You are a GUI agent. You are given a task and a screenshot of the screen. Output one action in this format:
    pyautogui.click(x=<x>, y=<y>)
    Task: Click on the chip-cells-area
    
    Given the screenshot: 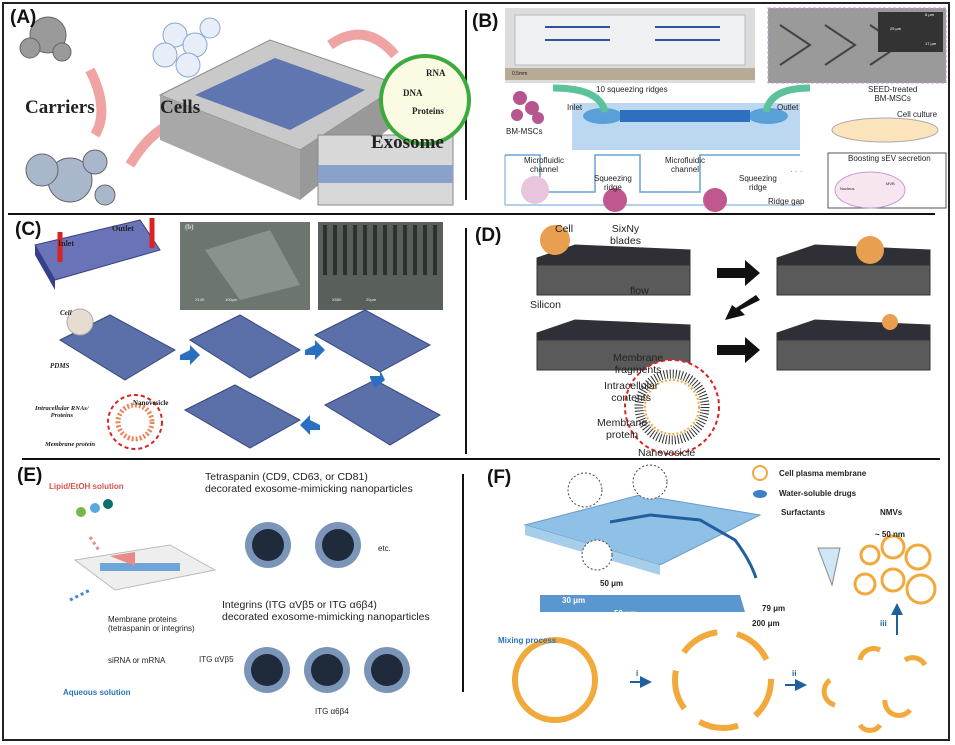 What is the action you would take?
    pyautogui.click(x=280, y=94)
    